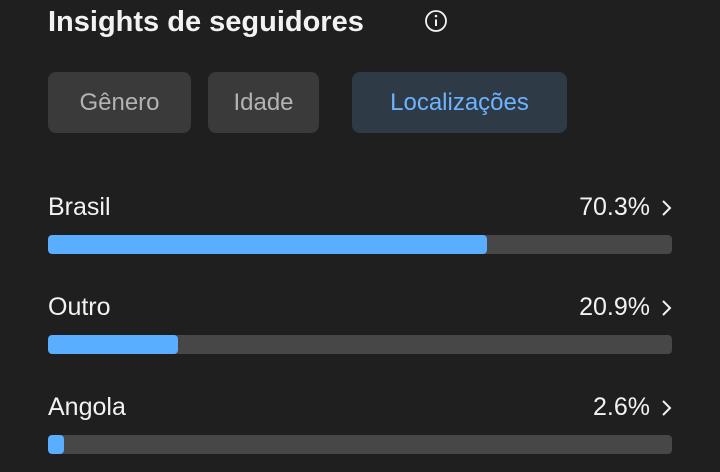 This screenshot has height=472, width=720. Describe the element at coordinates (436, 21) in the screenshot. I see `info-icon` at that location.